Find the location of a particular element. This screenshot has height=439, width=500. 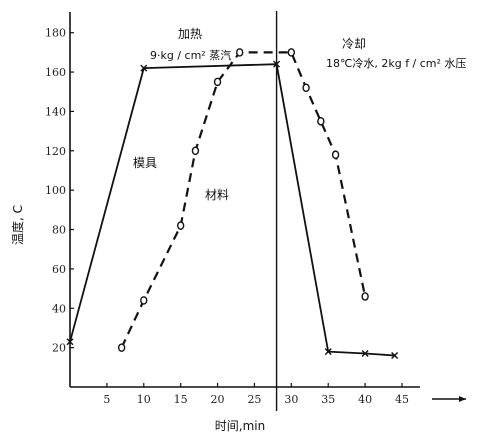

y-tick-label: 100 is located at coordinates (55, 190).